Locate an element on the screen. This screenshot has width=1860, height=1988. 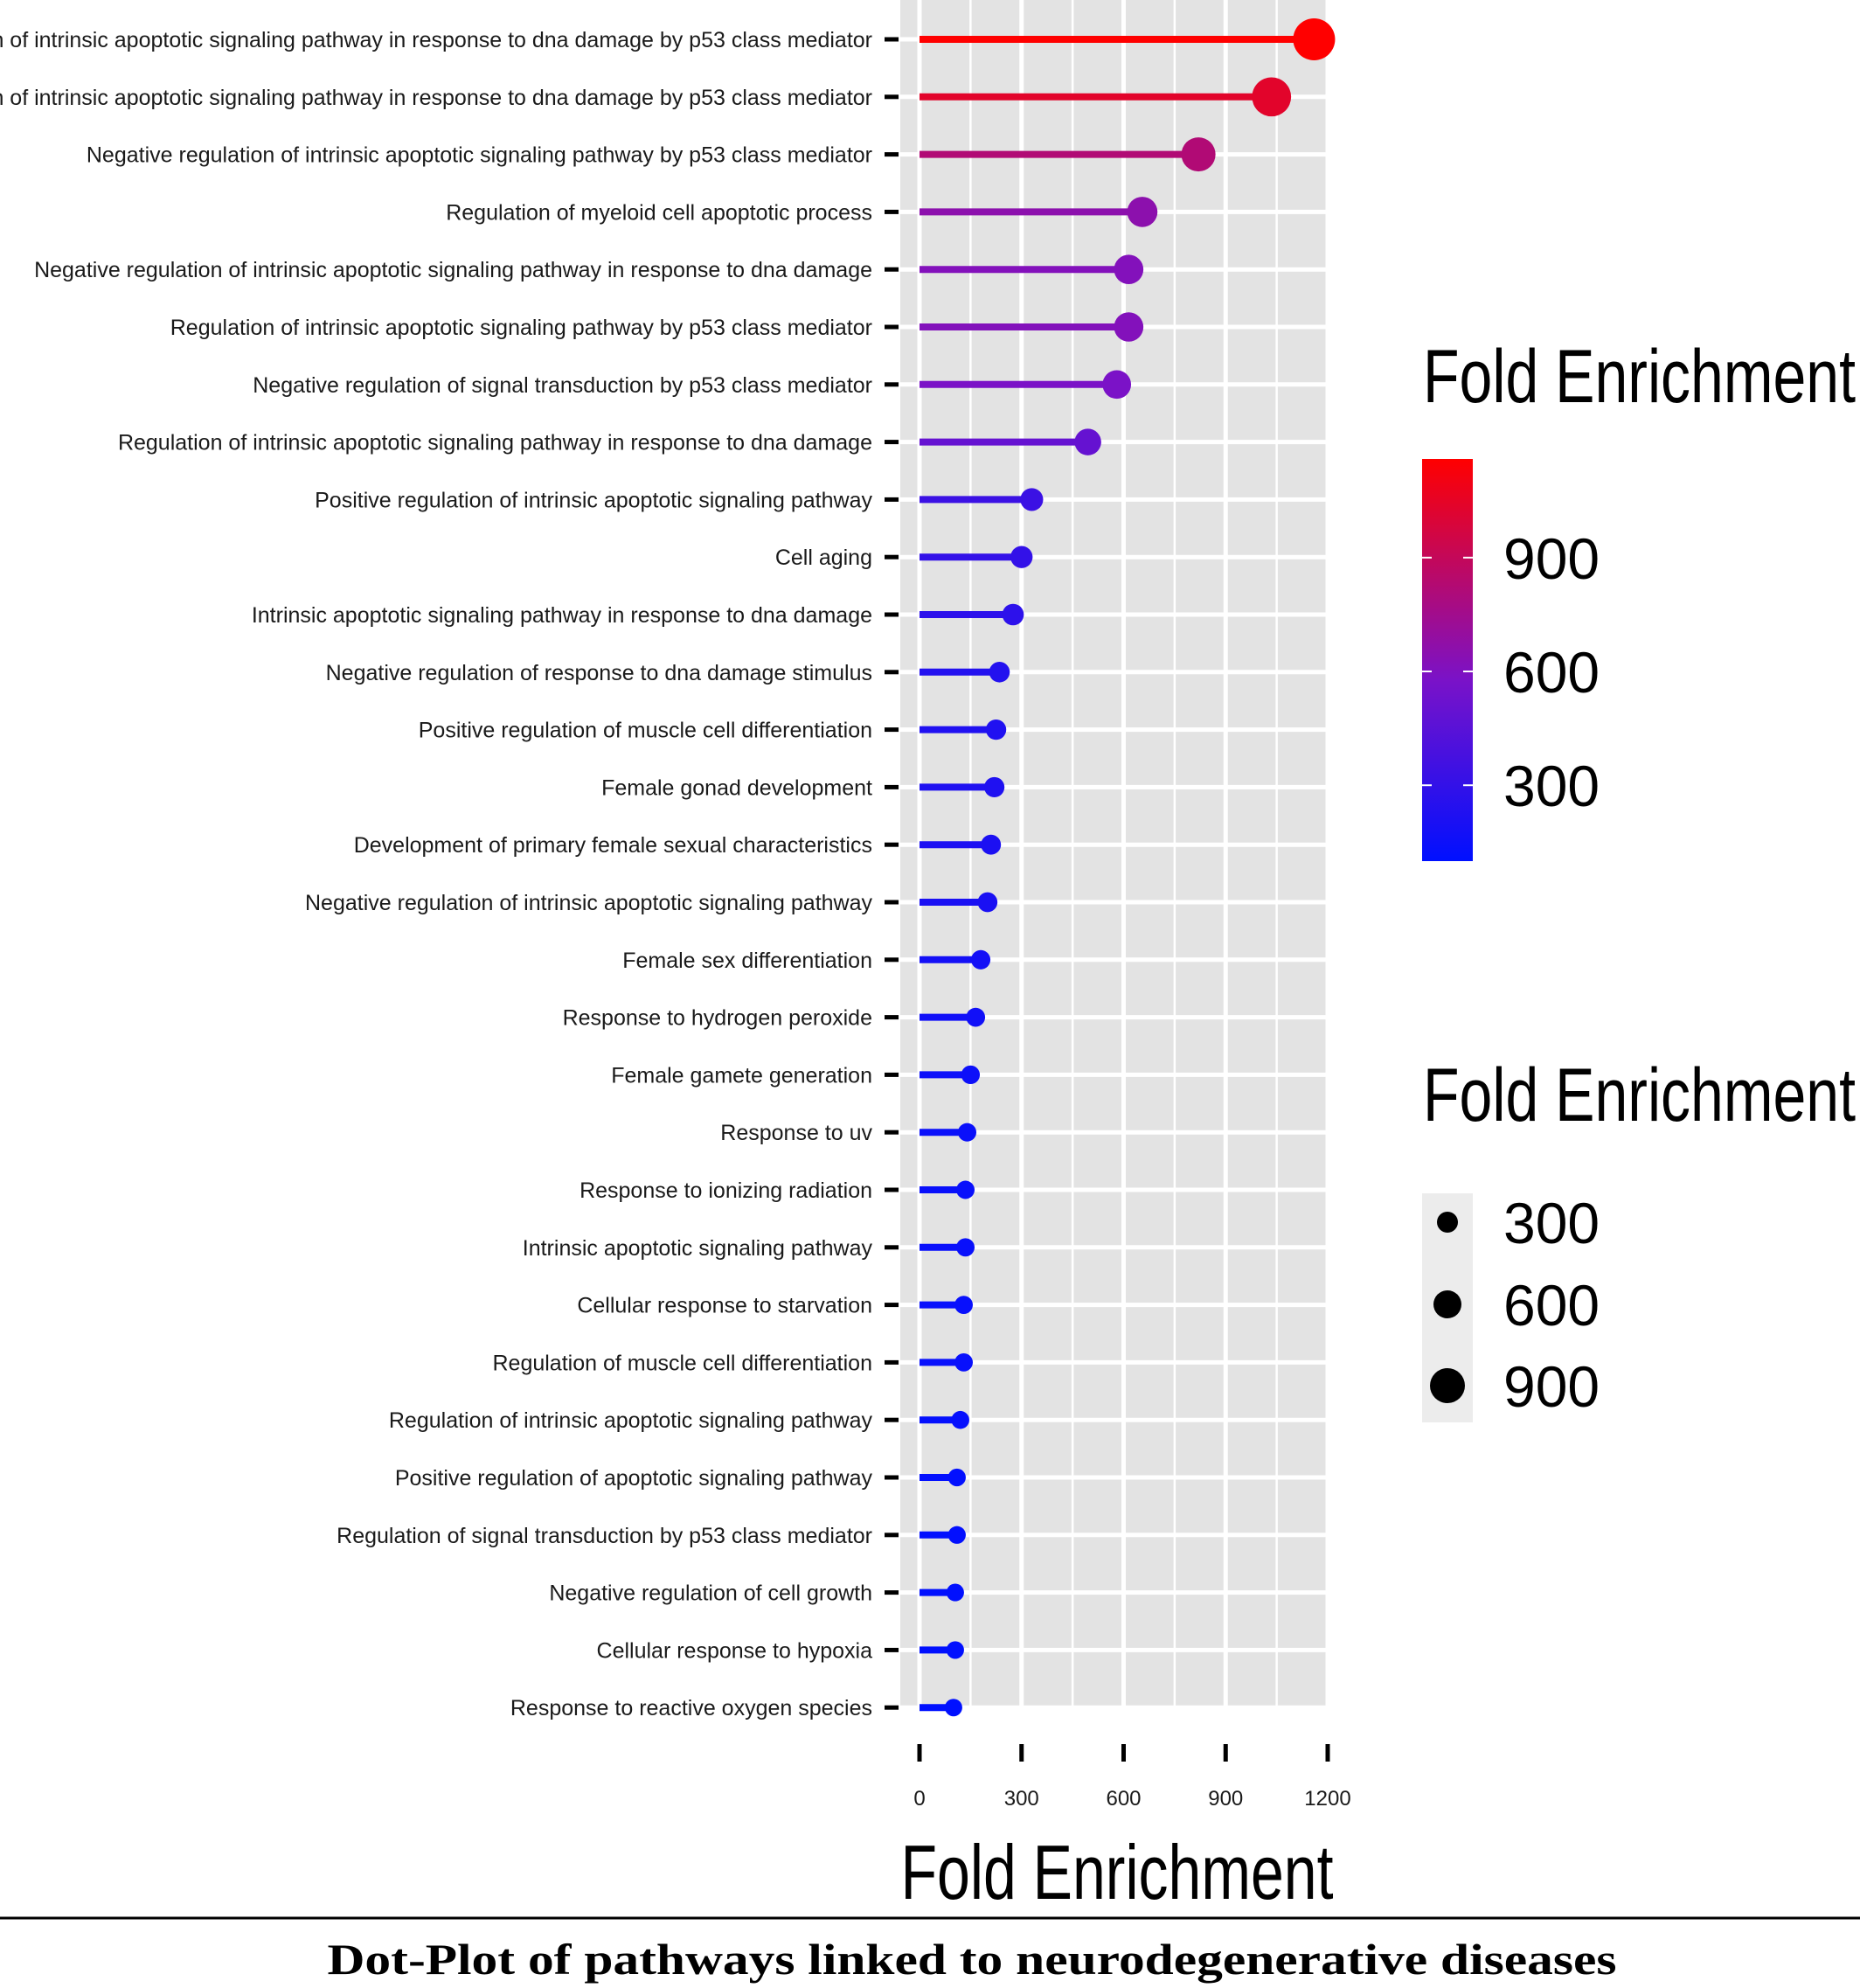
size-legend-title: Fold Enrichment is located at coordinates (1639, 1095).